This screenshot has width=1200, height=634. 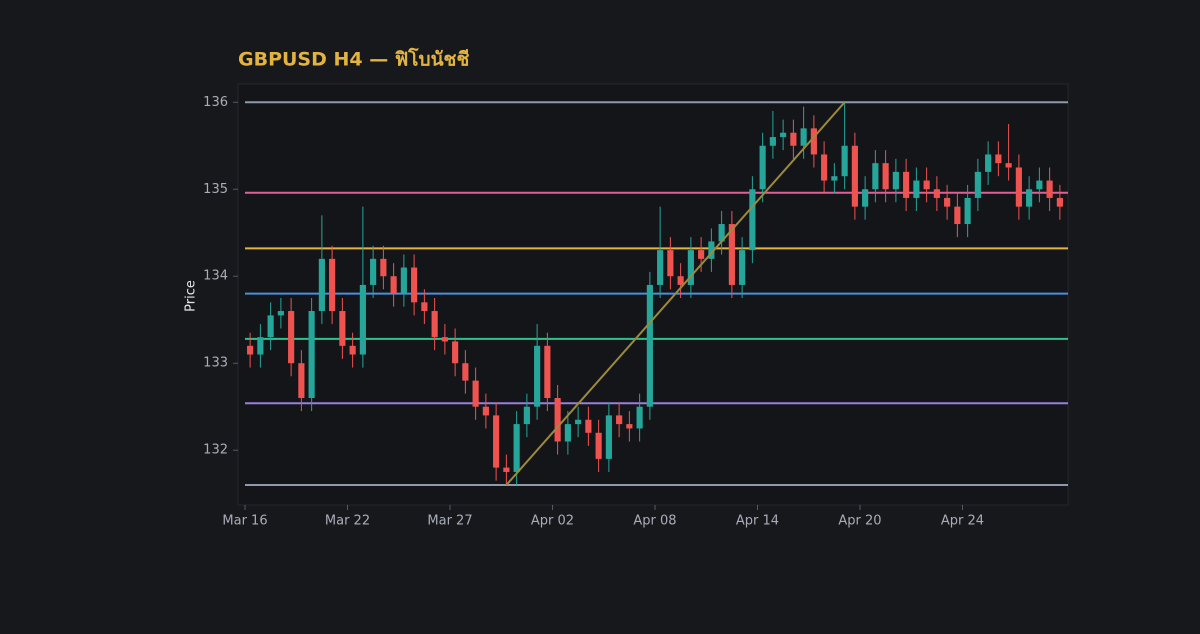 What do you see at coordinates (962, 521) in the screenshot?
I see `x-tick-label: Apr 24` at bounding box center [962, 521].